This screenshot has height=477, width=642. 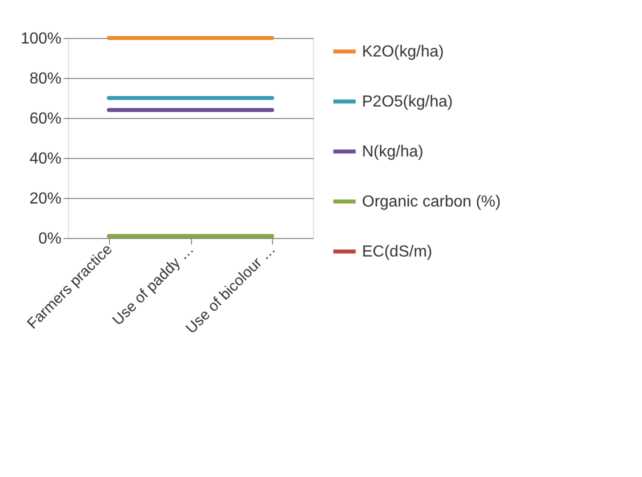 What do you see at coordinates (407, 102) in the screenshot?
I see `legend-label: P2O5(kg/ha)` at bounding box center [407, 102].